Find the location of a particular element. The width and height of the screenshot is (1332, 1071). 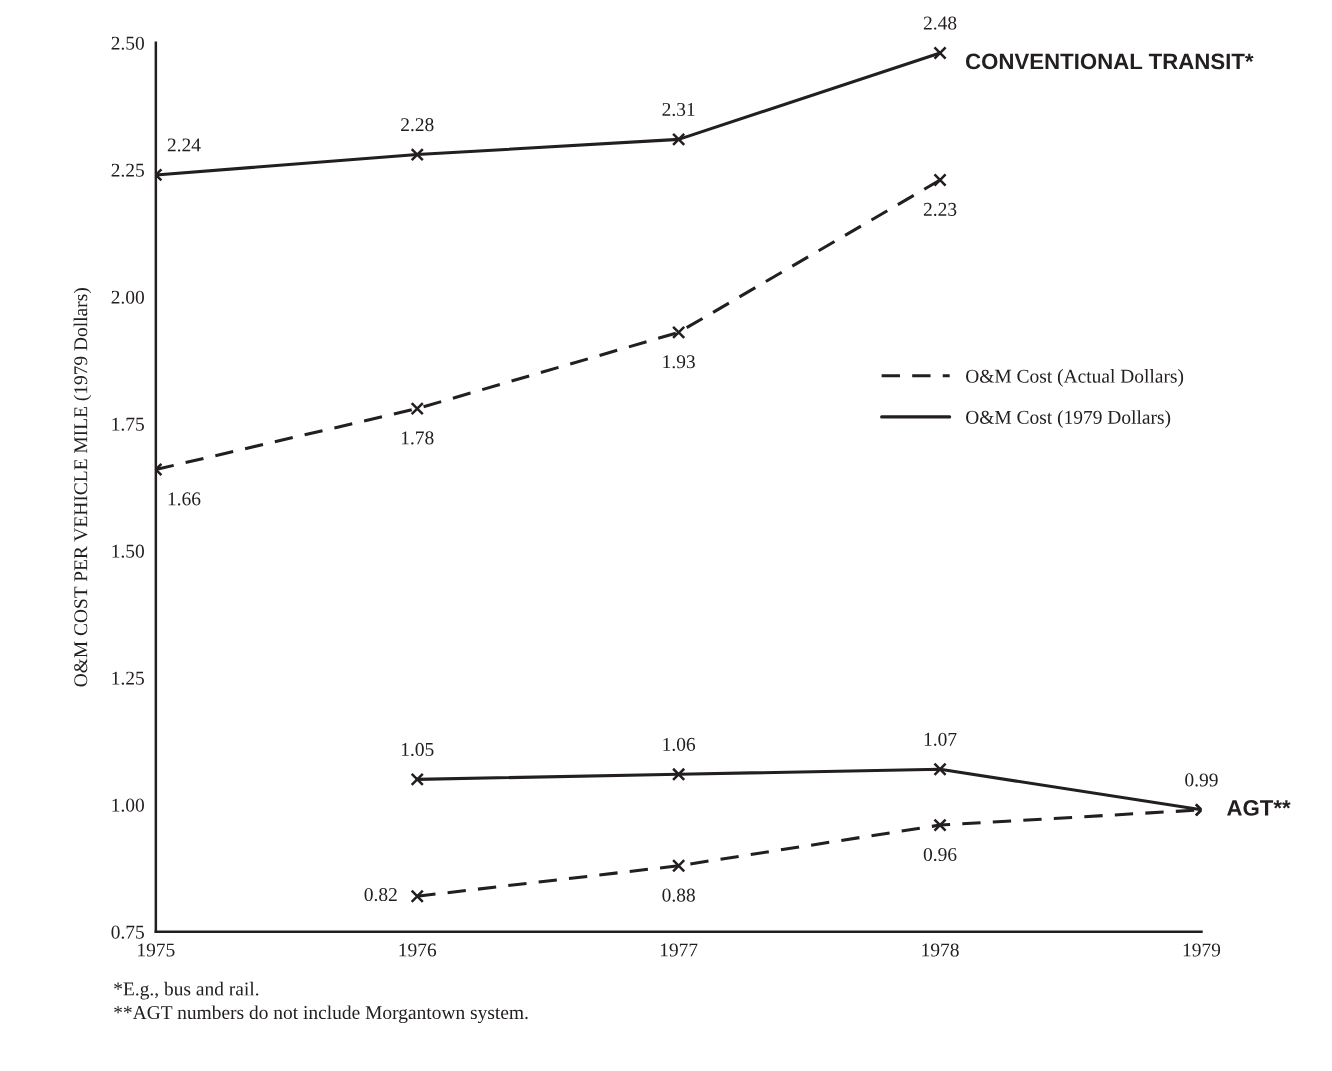

y-tick-label: 1.50 is located at coordinates (128, 551).